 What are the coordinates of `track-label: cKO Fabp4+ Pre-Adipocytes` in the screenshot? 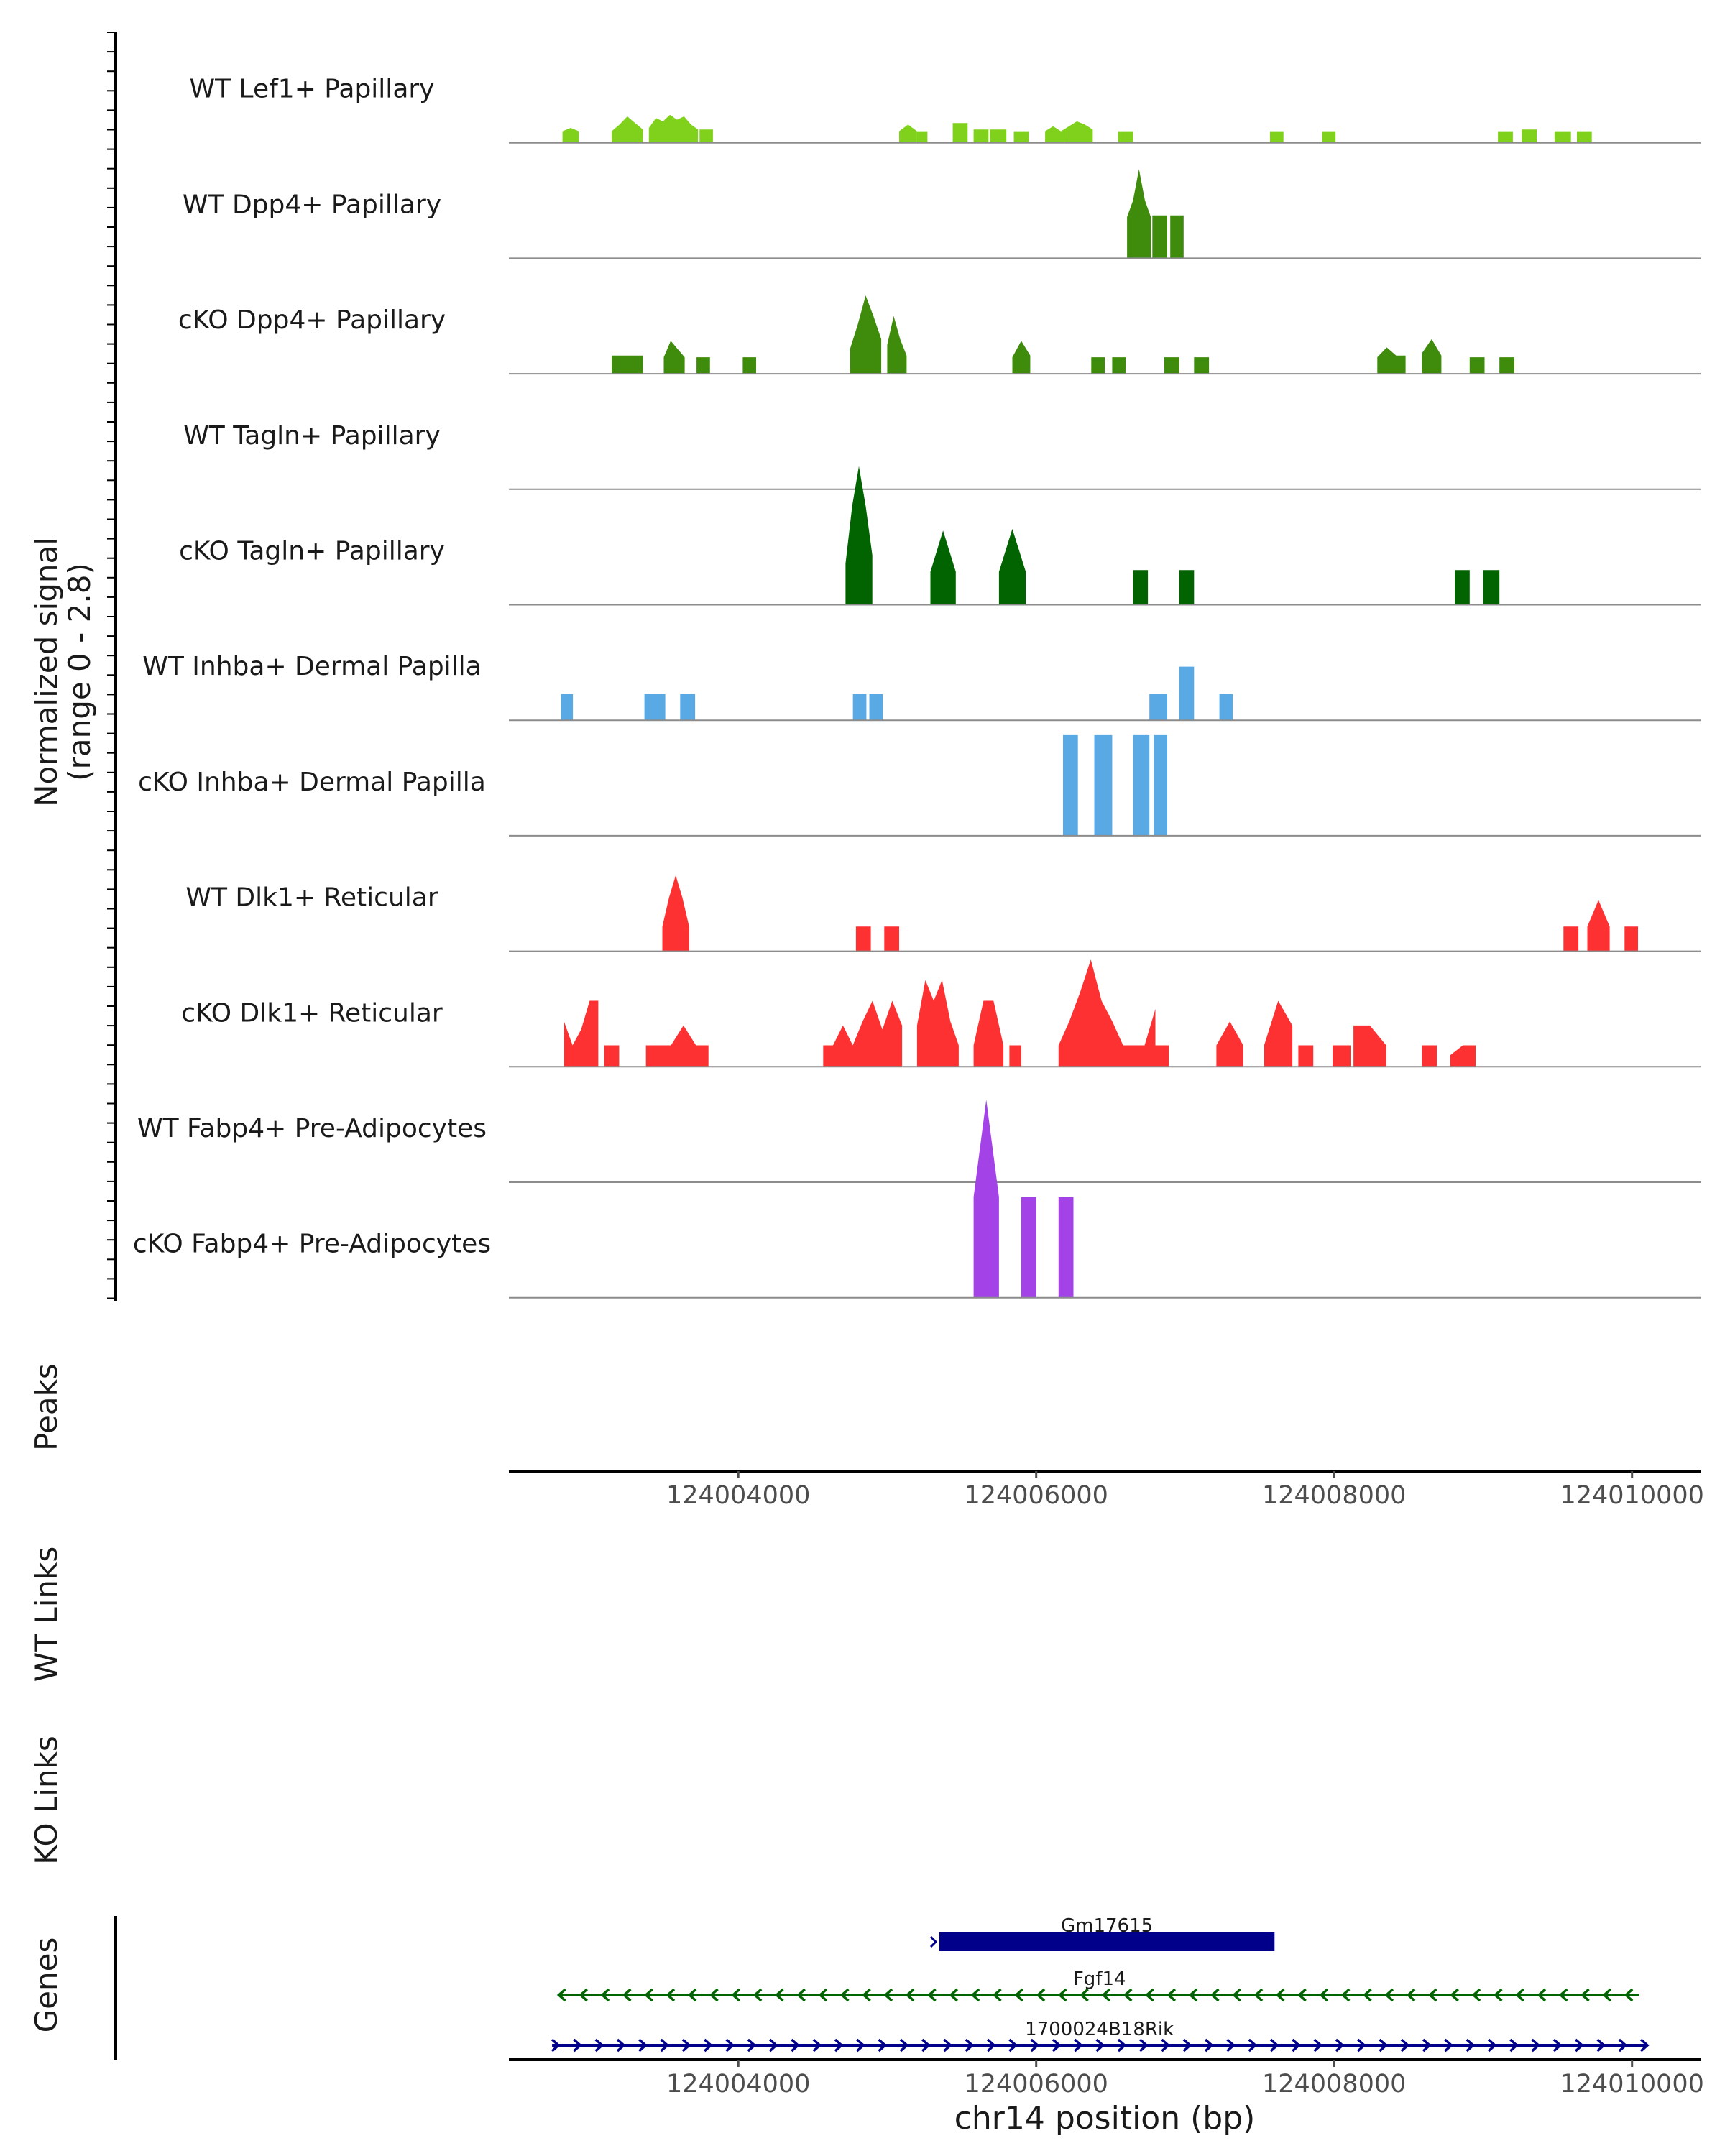 It's located at (312, 1244).